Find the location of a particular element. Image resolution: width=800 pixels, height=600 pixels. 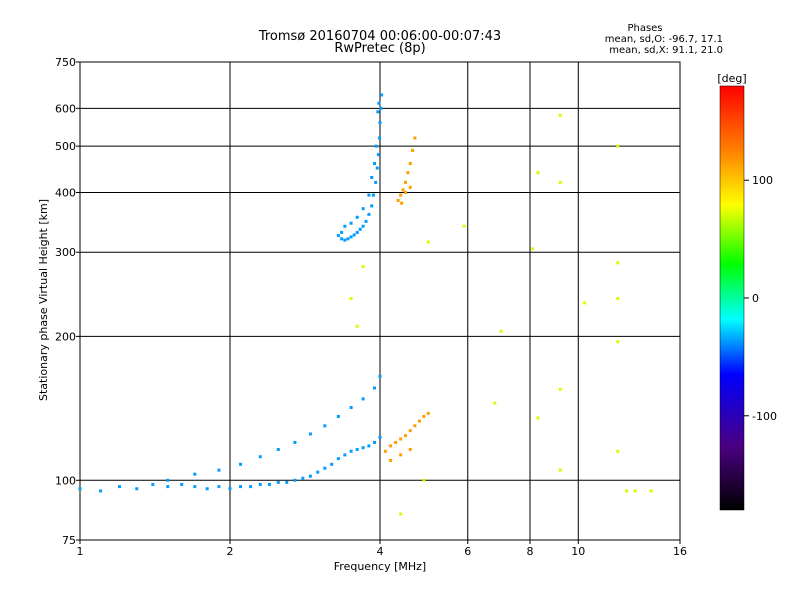

y-tick-label: 75 is located at coordinates (69, 540).